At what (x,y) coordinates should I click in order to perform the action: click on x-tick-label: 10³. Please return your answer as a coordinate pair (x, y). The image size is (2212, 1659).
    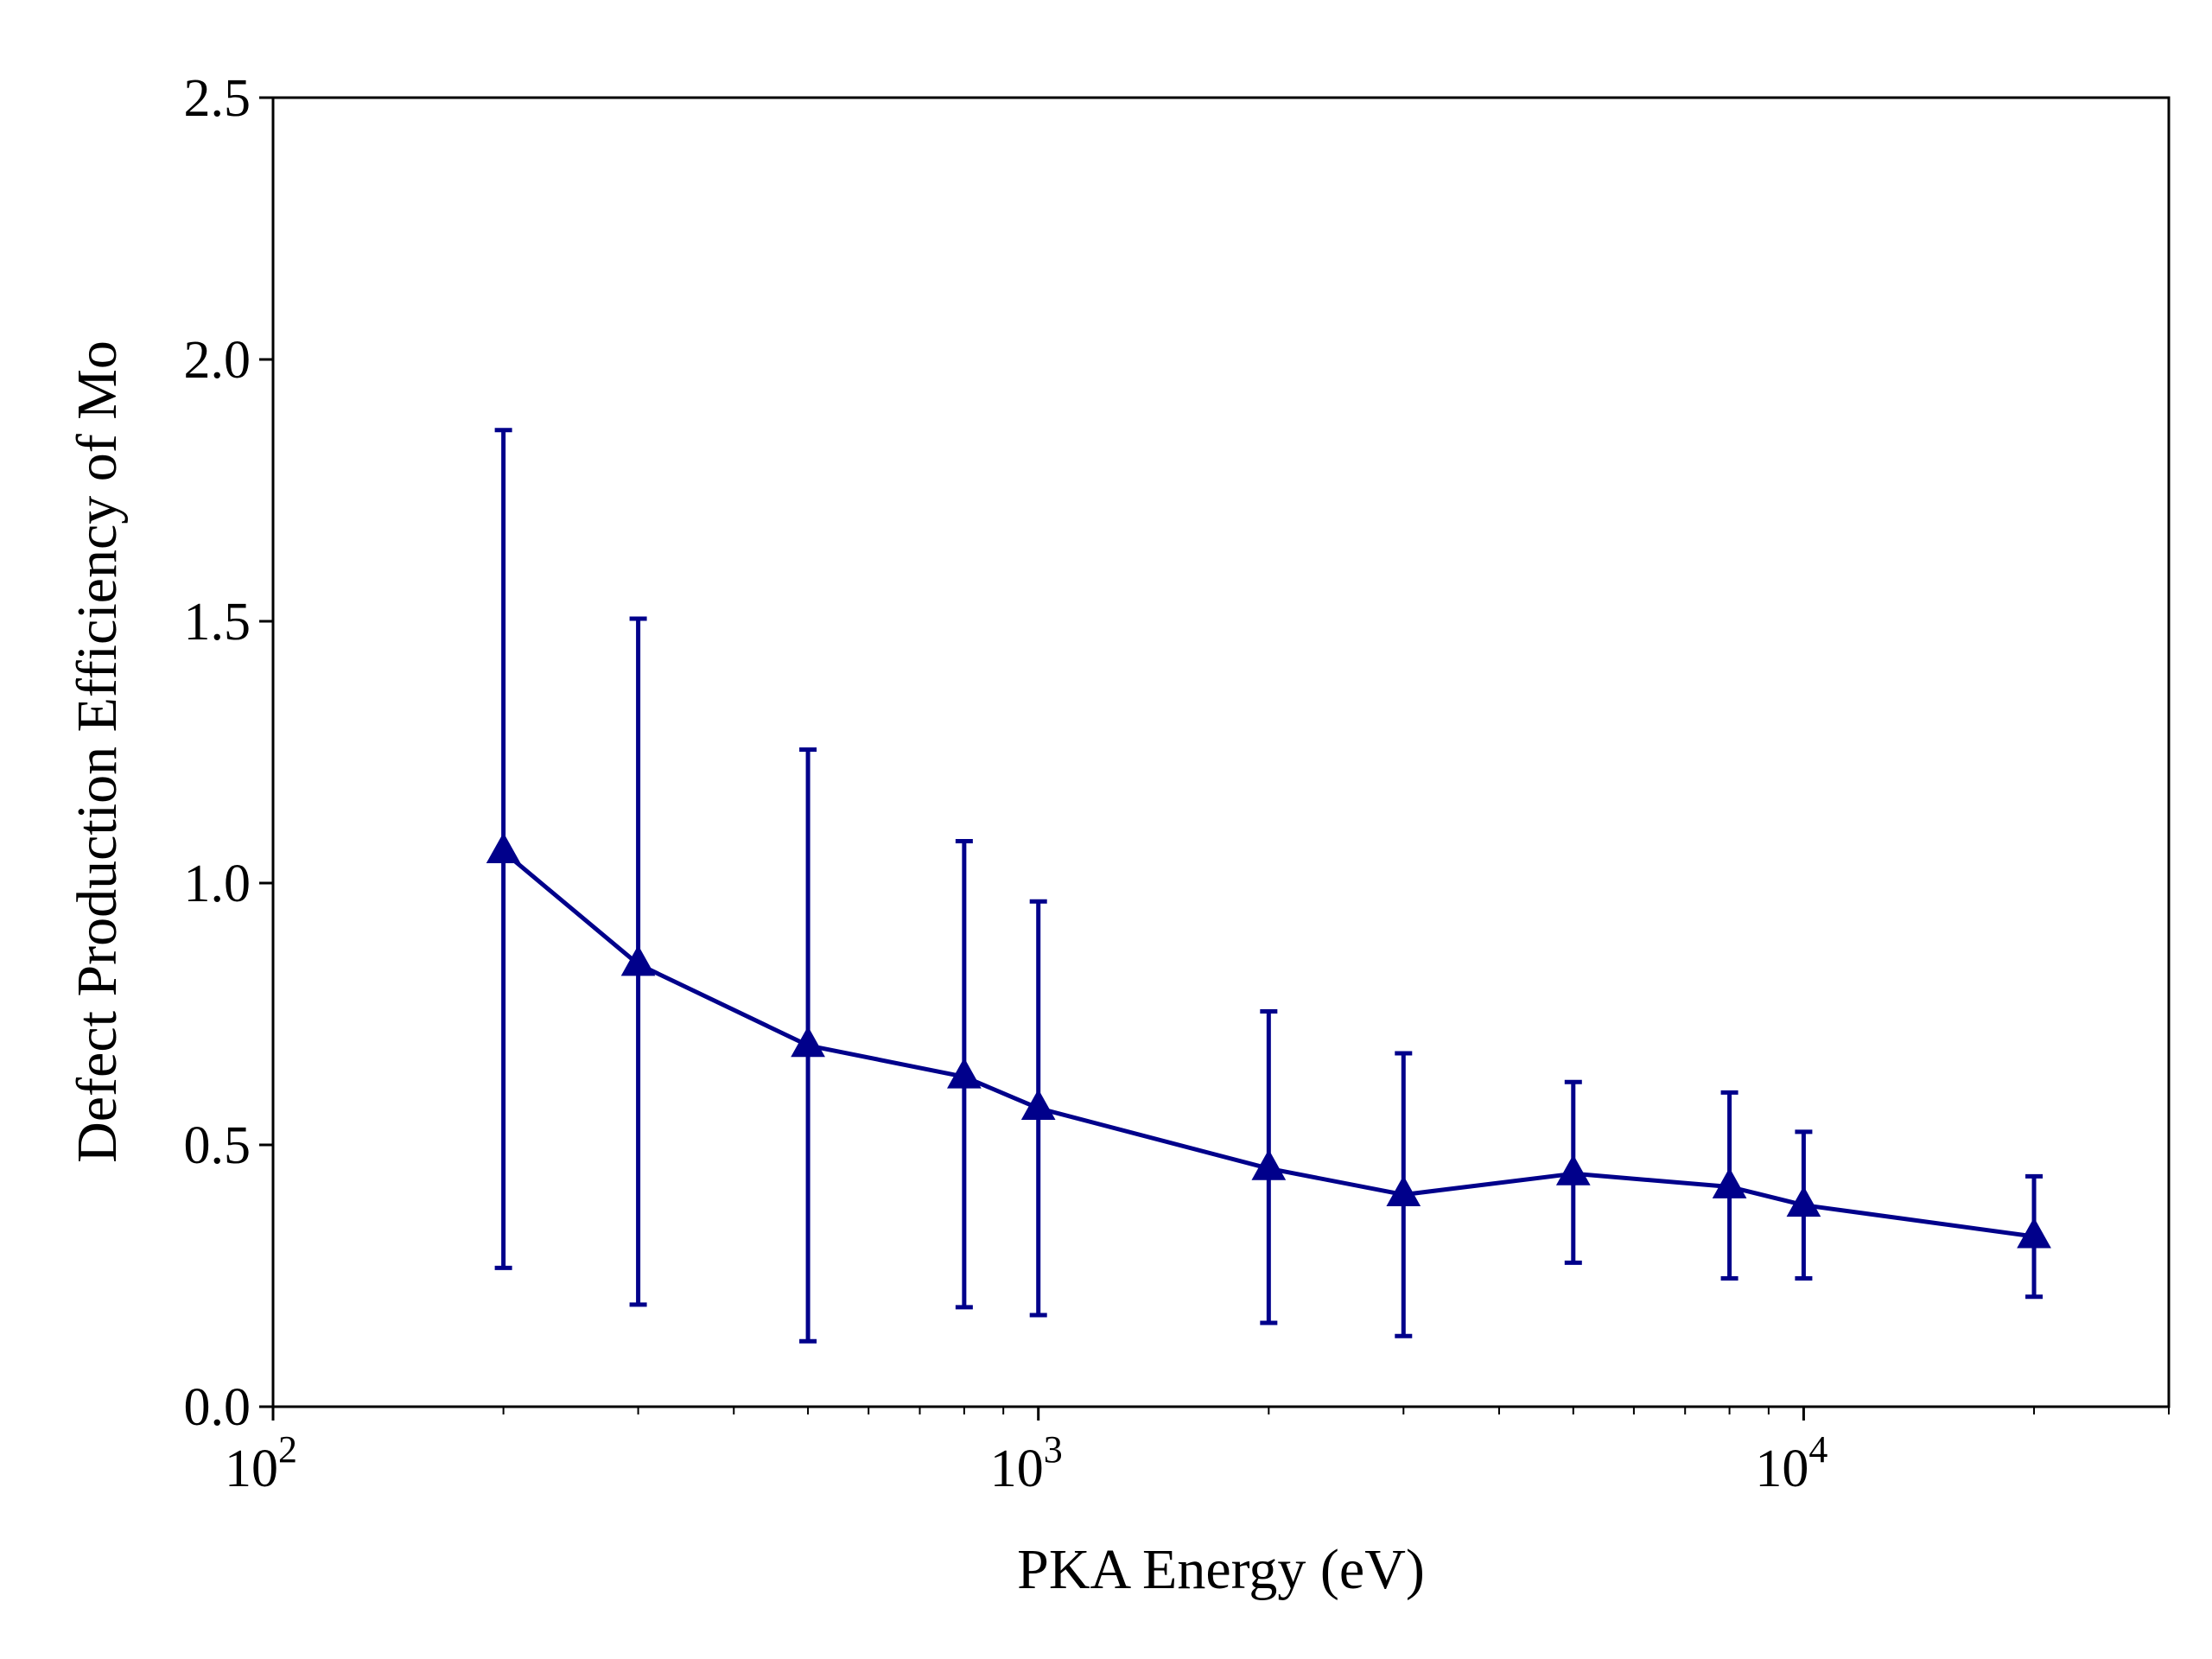
    Looking at the image, I should click on (1026, 1463).